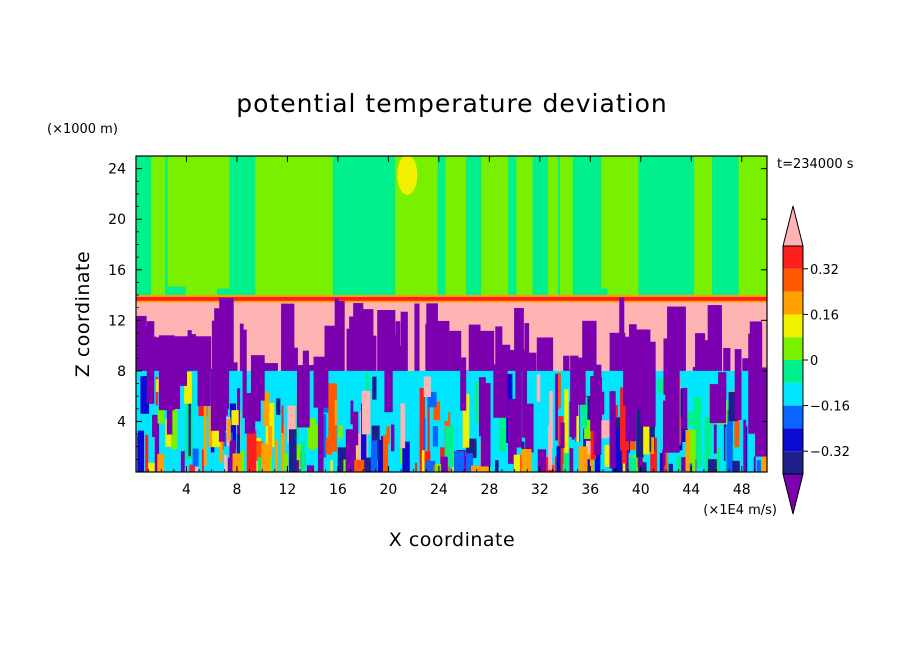 This screenshot has height=654, width=904. Describe the element at coordinates (691, 490) in the screenshot. I see `x-tick-label: 44` at that location.